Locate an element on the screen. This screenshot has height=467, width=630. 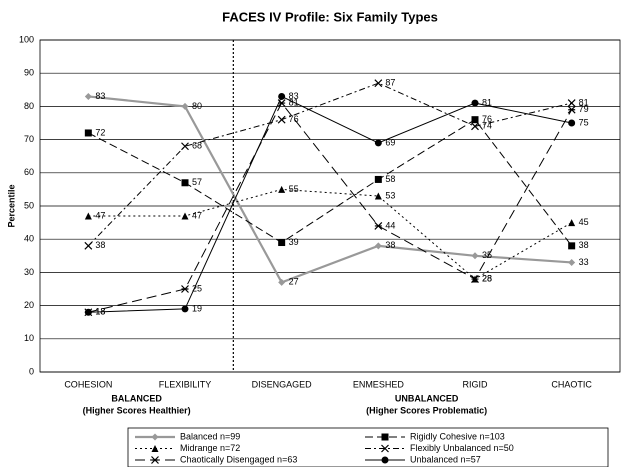
group-sublabel: (Higher Scores Problematic) is located at coordinates (426, 410).